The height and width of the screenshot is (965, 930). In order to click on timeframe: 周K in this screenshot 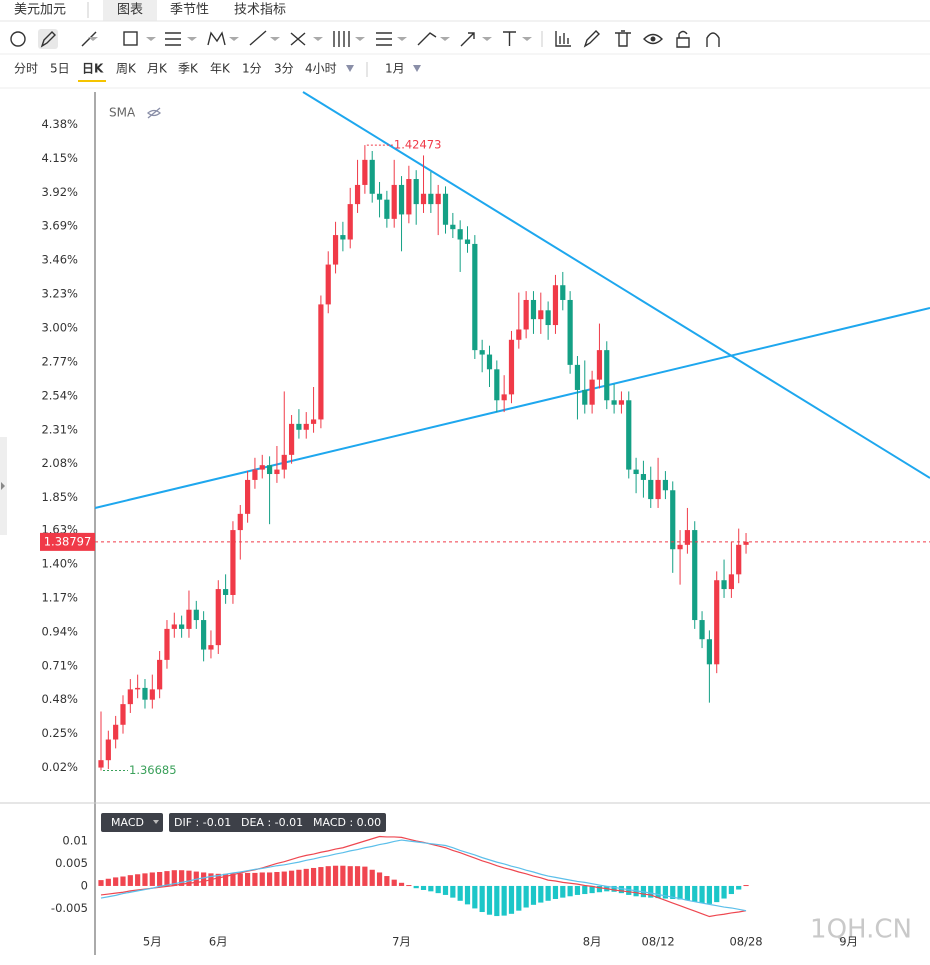, I will do `click(126, 69)`.